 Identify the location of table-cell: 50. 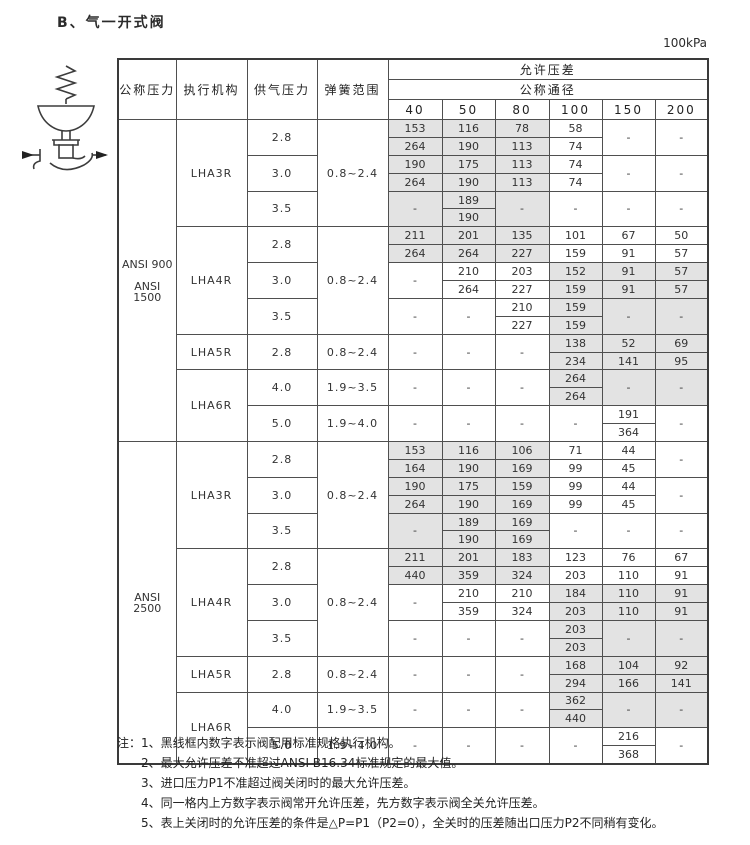
(681, 236).